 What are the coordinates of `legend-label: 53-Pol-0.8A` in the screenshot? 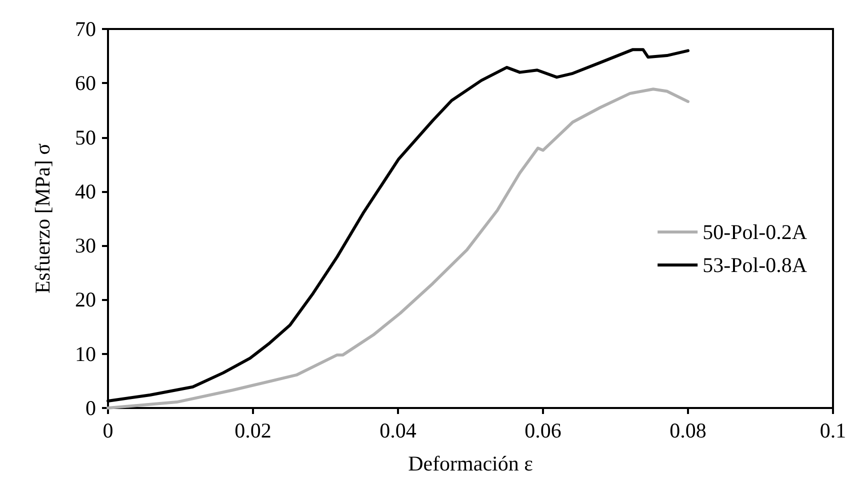 It's located at (755, 265).